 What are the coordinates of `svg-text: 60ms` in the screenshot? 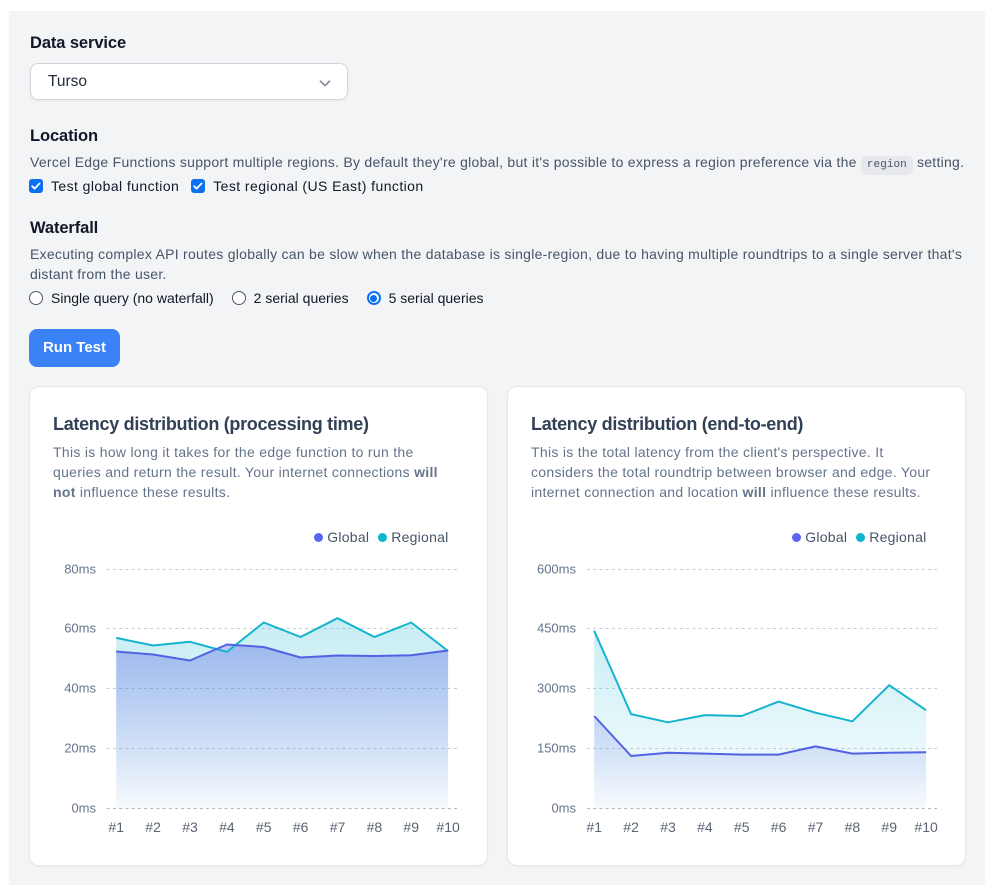 It's located at (80, 627).